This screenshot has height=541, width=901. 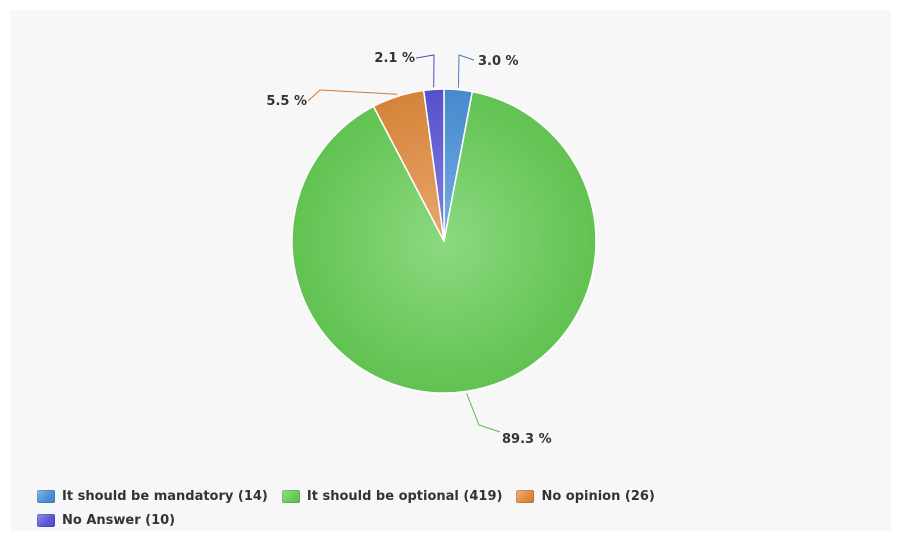 I want to click on legend-item-2: It should be optional (419), so click(x=392, y=496).